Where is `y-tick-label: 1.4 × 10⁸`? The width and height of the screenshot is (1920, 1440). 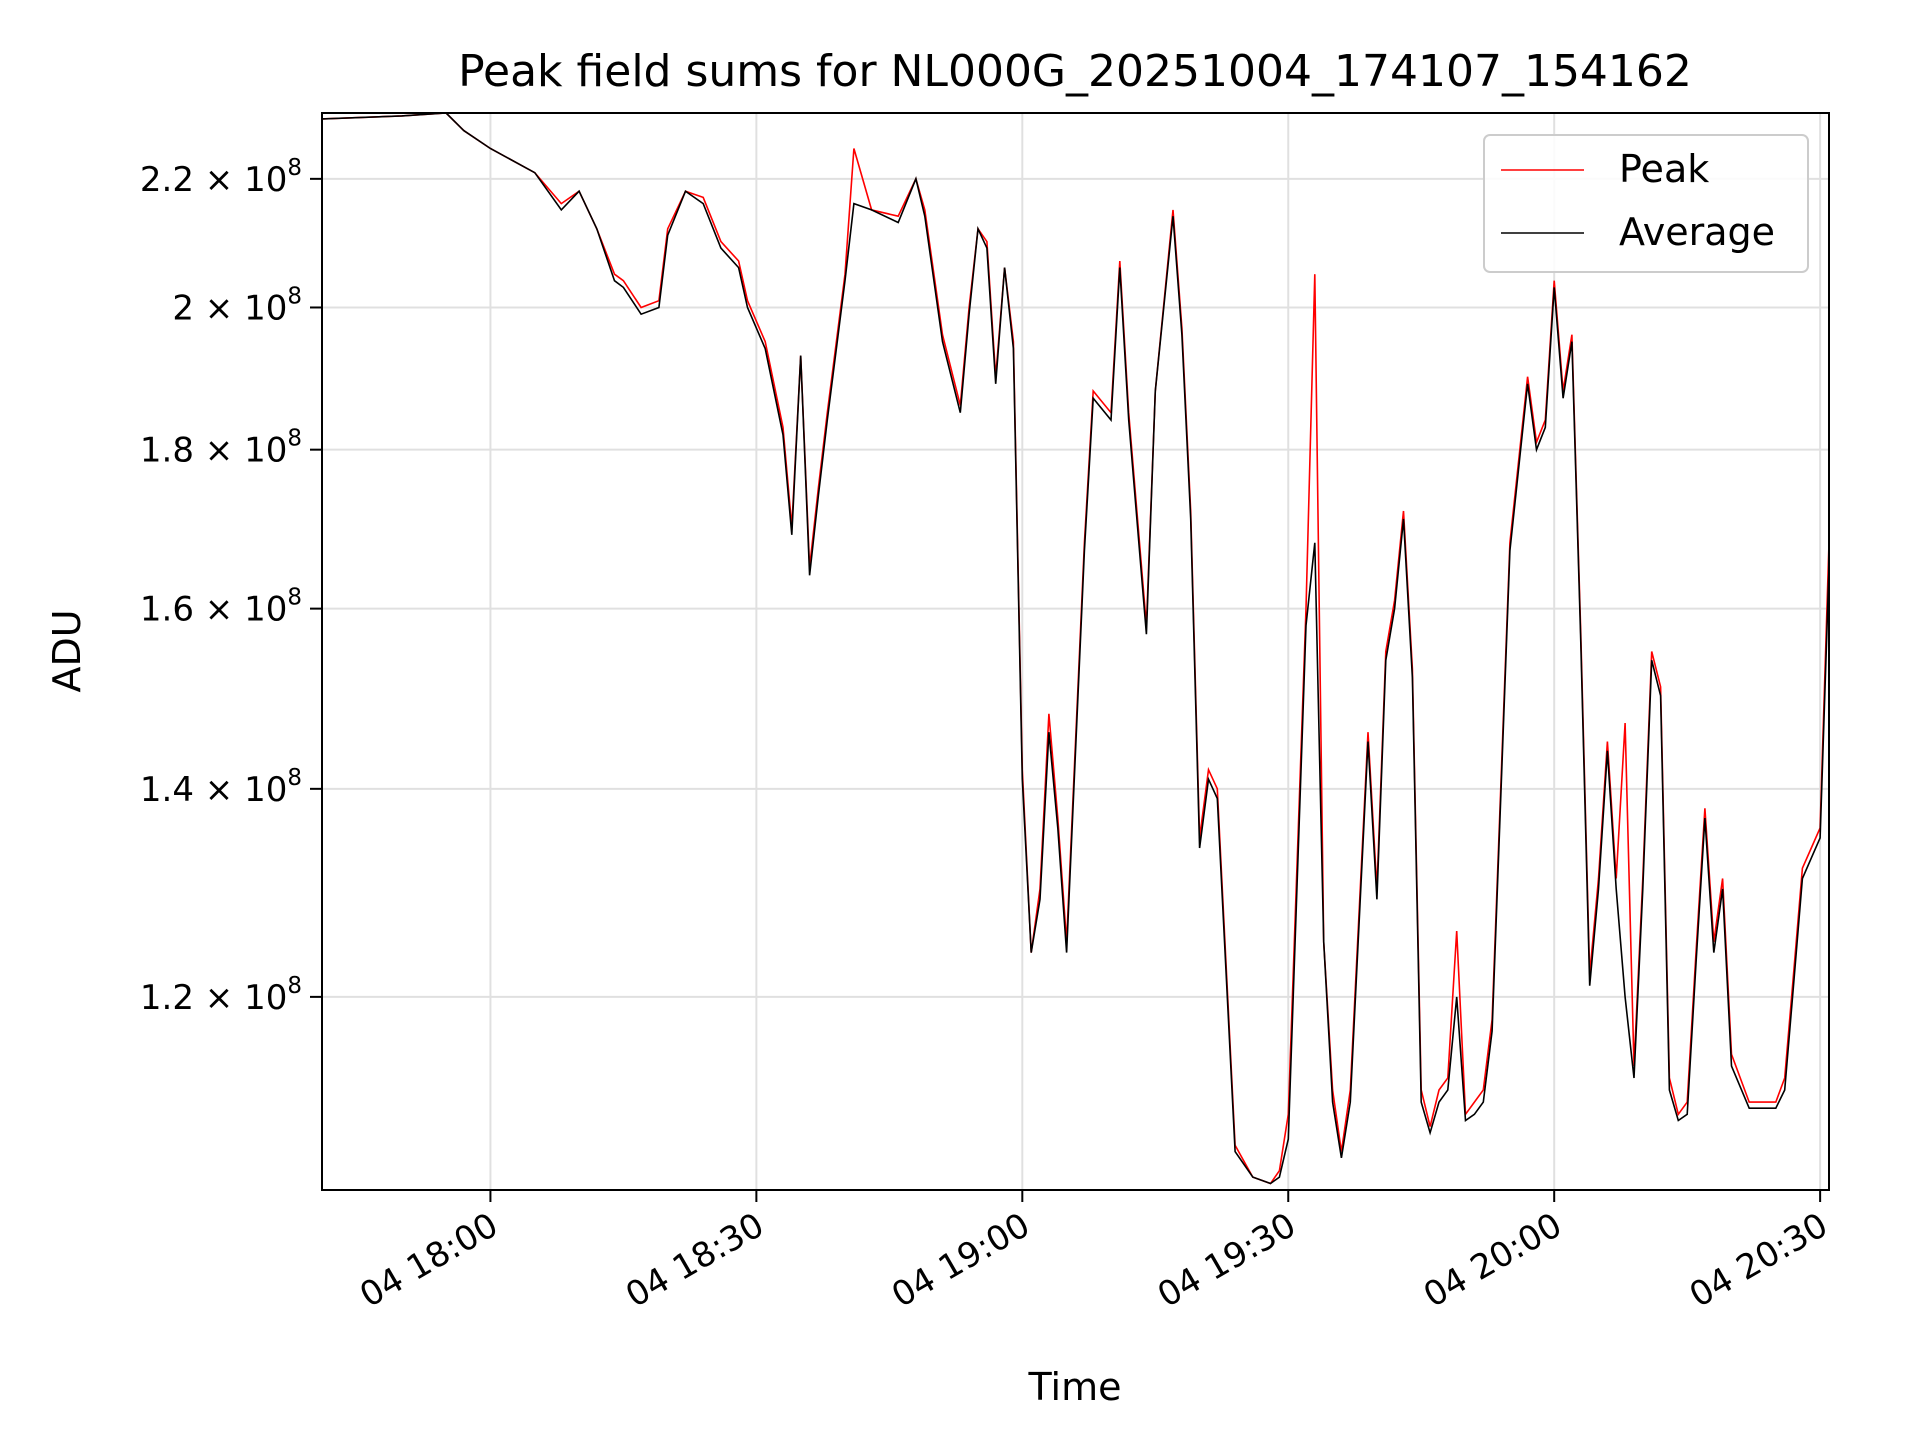 y-tick-label: 1.4 × 10⁸ is located at coordinates (221, 787).